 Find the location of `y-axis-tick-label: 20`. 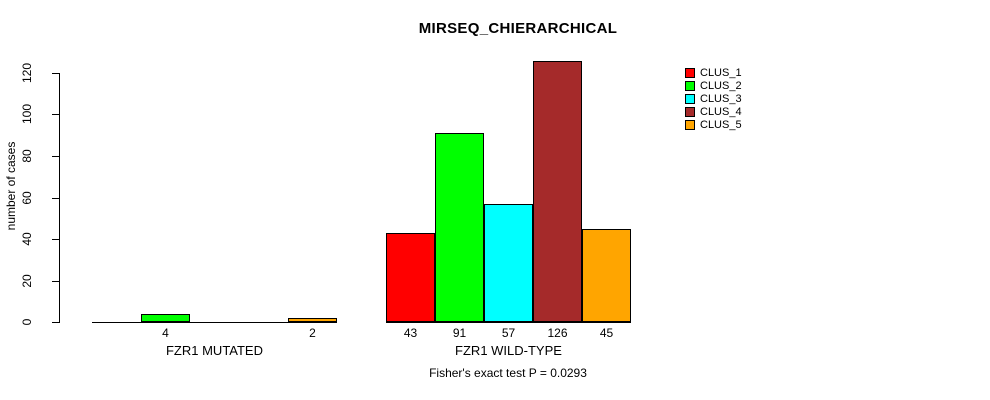

y-axis-tick-label: 20 is located at coordinates (27, 281).